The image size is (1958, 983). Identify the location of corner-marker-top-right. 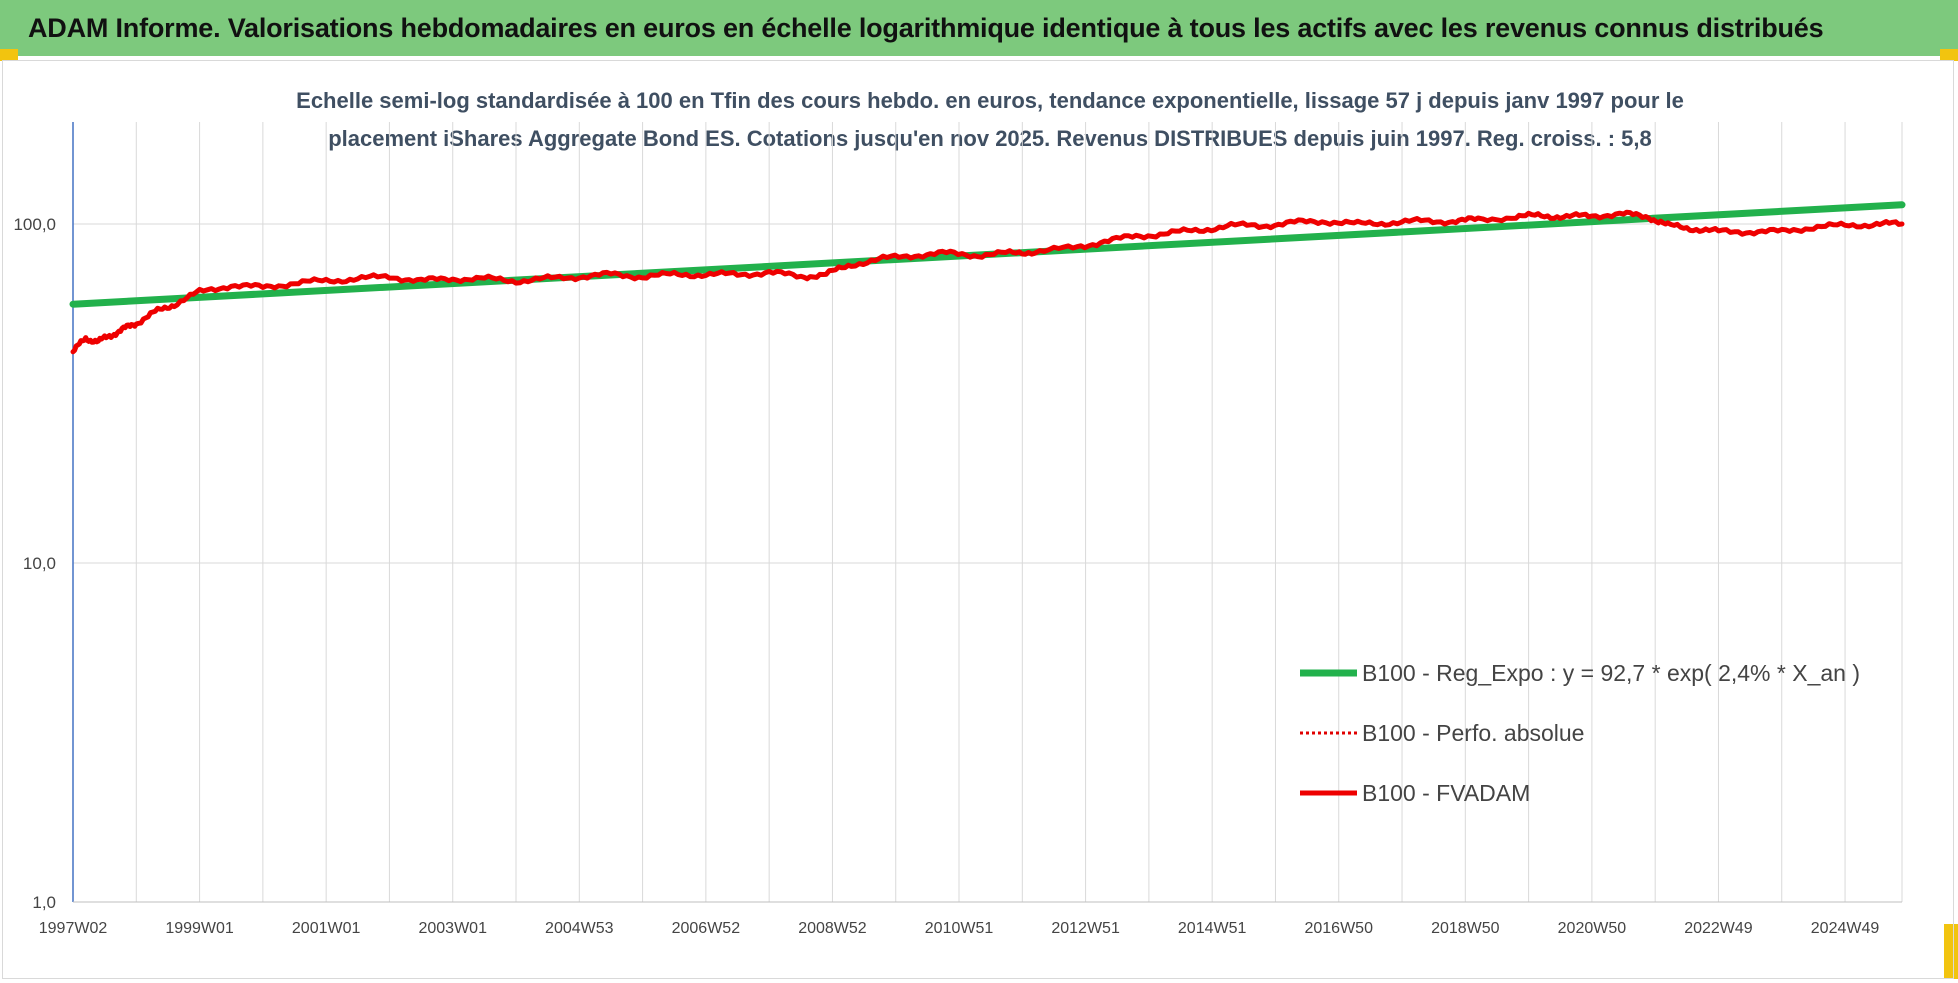
(1949, 55).